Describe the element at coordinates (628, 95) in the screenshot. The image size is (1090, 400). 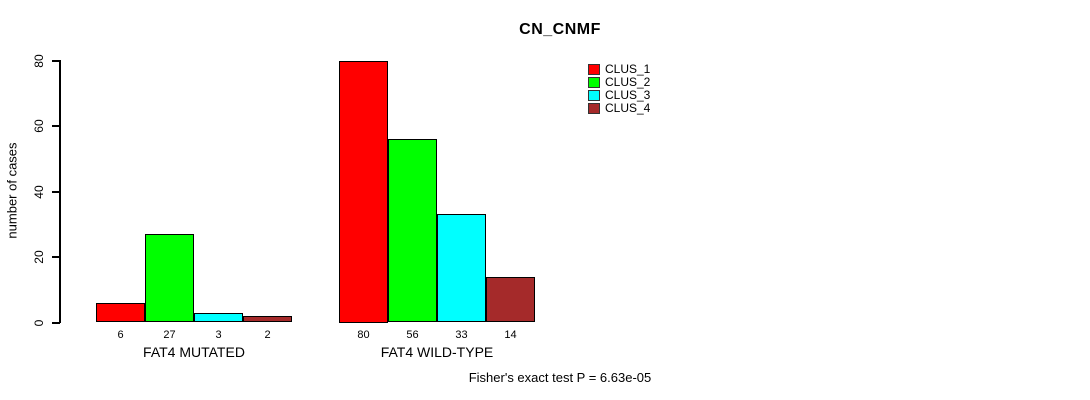
I see `legend-label: CLUS_3` at that location.